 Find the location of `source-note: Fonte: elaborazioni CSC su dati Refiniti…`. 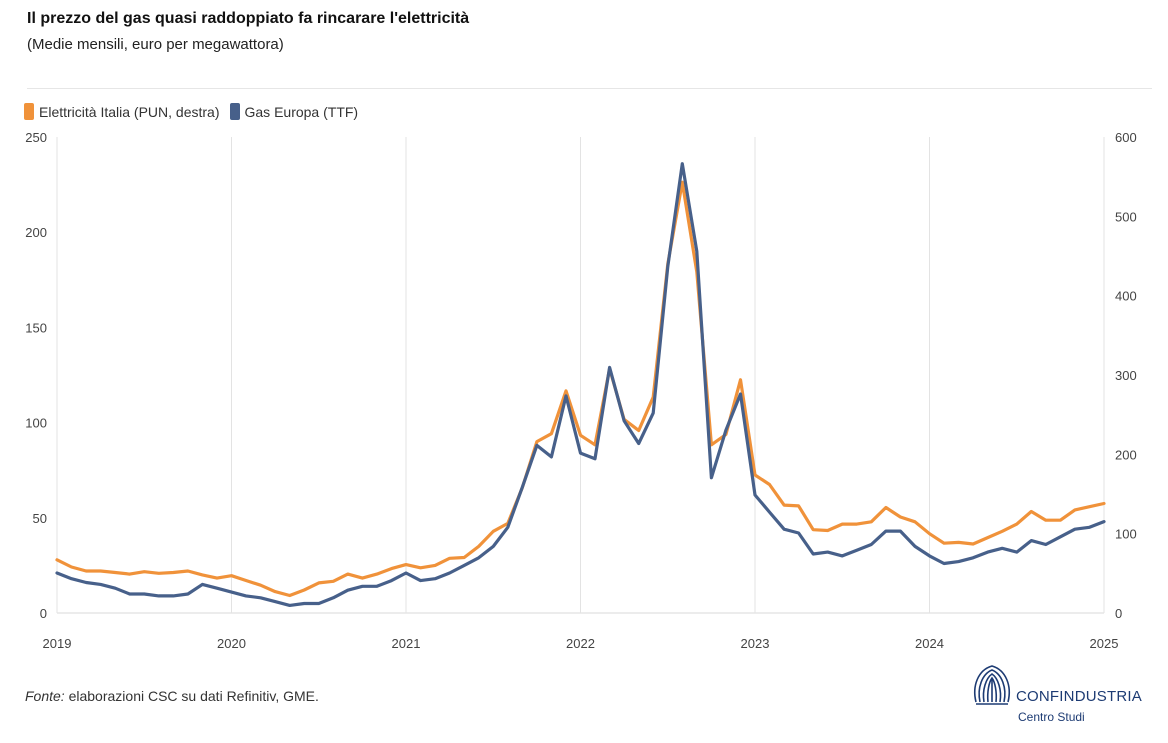

source-note: Fonte: elaborazioni CSC su dati Refiniti… is located at coordinates (172, 696).